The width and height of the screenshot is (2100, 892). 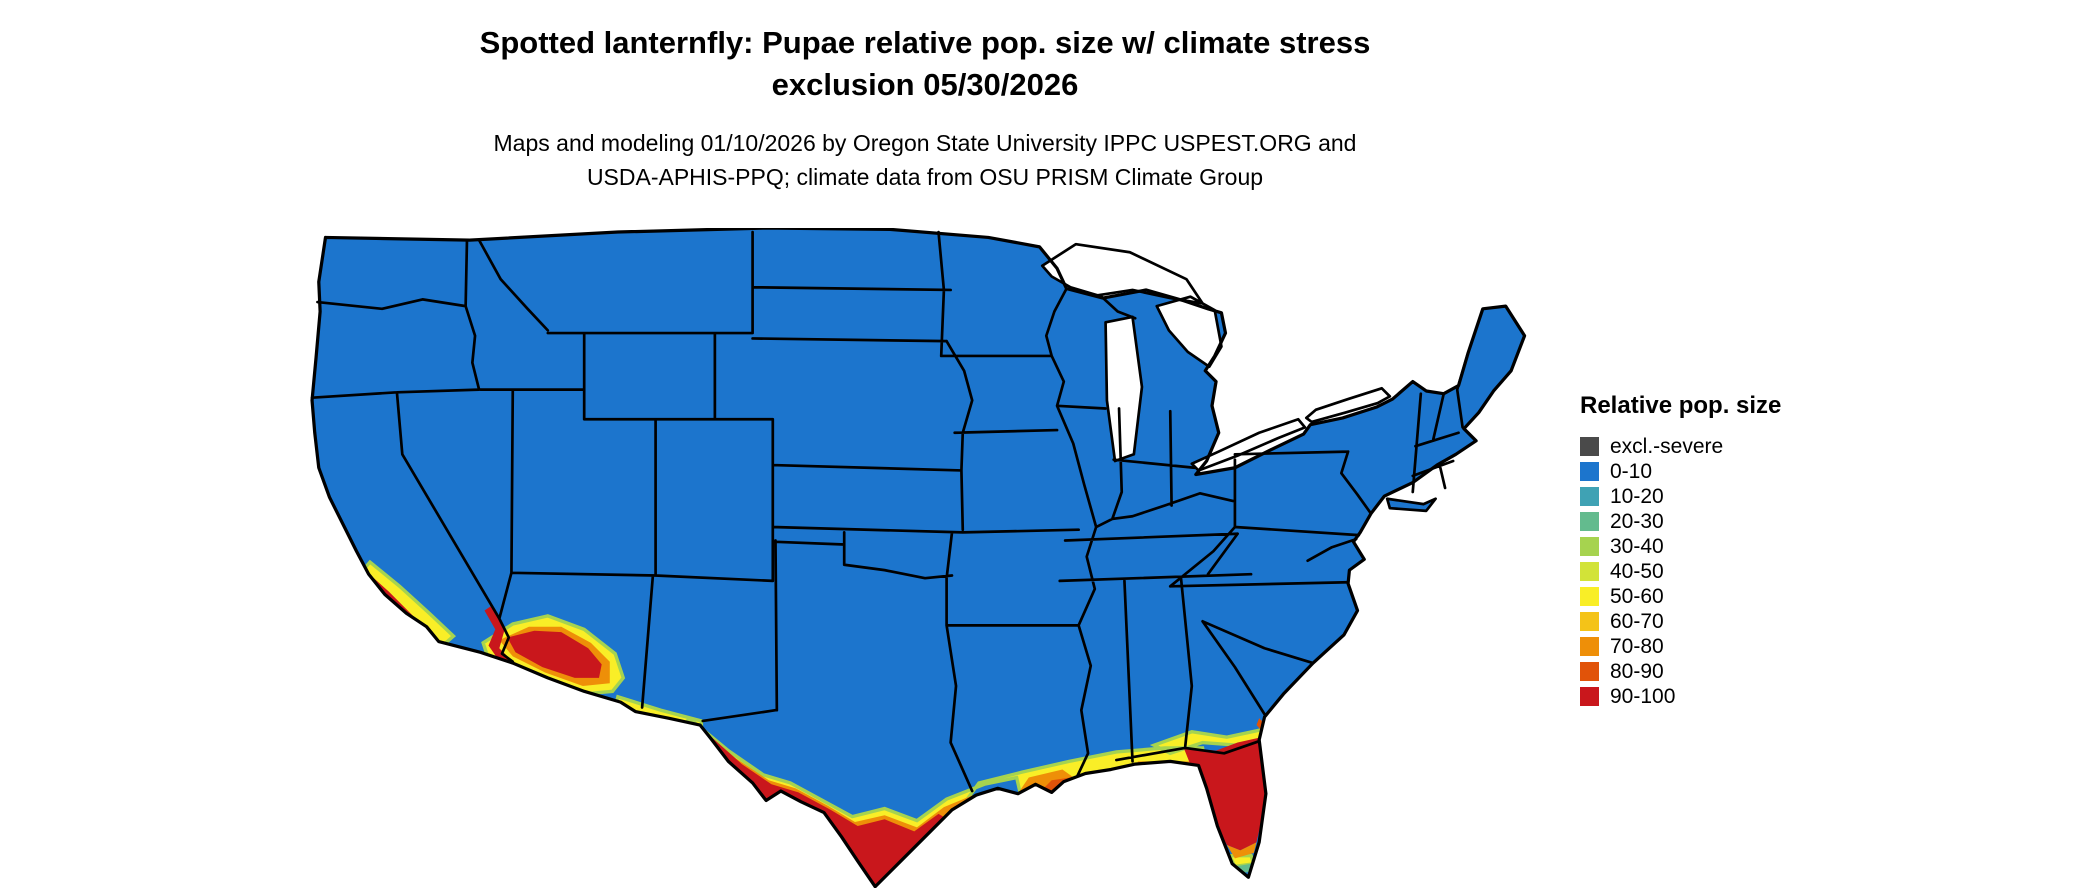 What do you see at coordinates (1637, 546) in the screenshot?
I see `legend-item-label: 30-40` at bounding box center [1637, 546].